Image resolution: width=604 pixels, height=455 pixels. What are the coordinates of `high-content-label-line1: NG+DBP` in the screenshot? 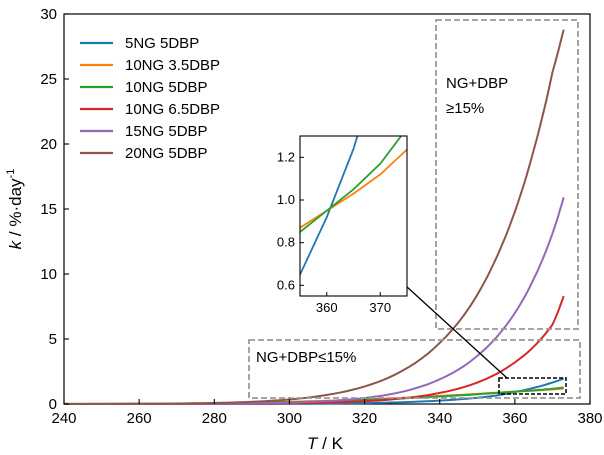 It's located at (477, 83).